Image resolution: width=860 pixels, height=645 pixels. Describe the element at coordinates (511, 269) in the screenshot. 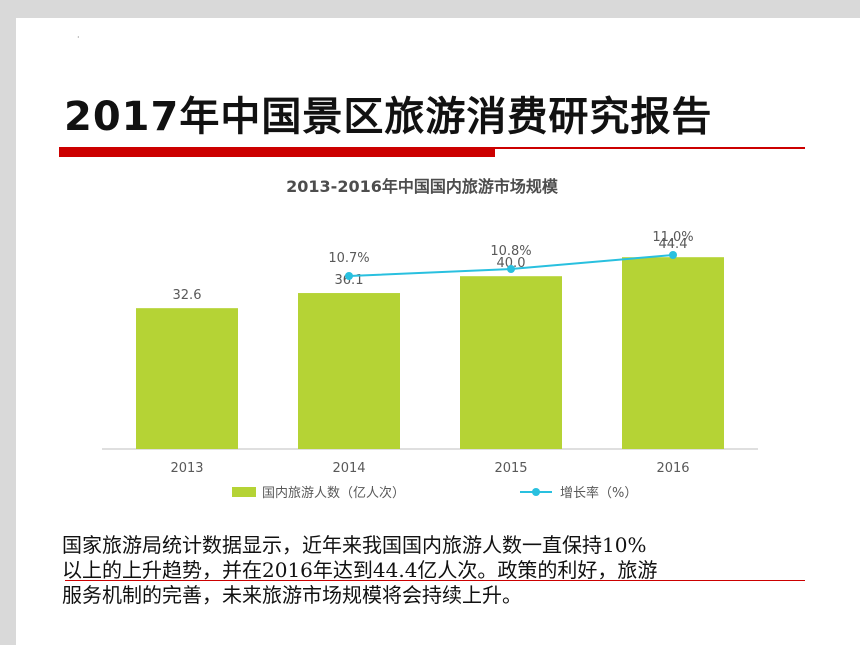

I see `growth-point-2015` at that location.